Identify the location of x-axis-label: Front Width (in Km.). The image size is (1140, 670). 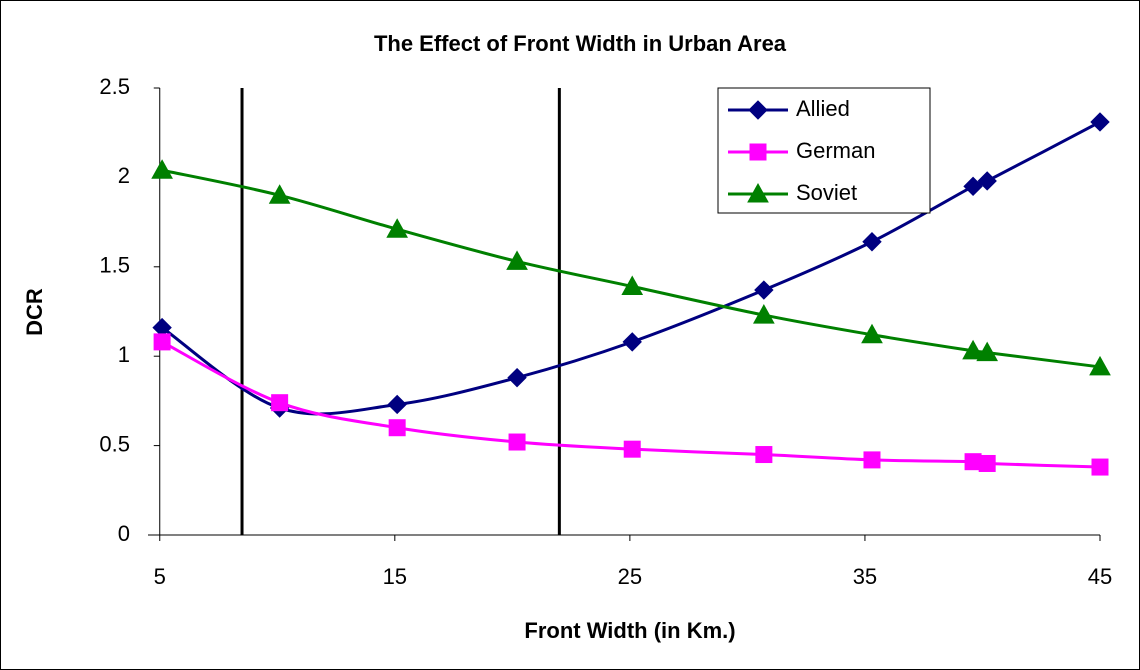
(629, 630).